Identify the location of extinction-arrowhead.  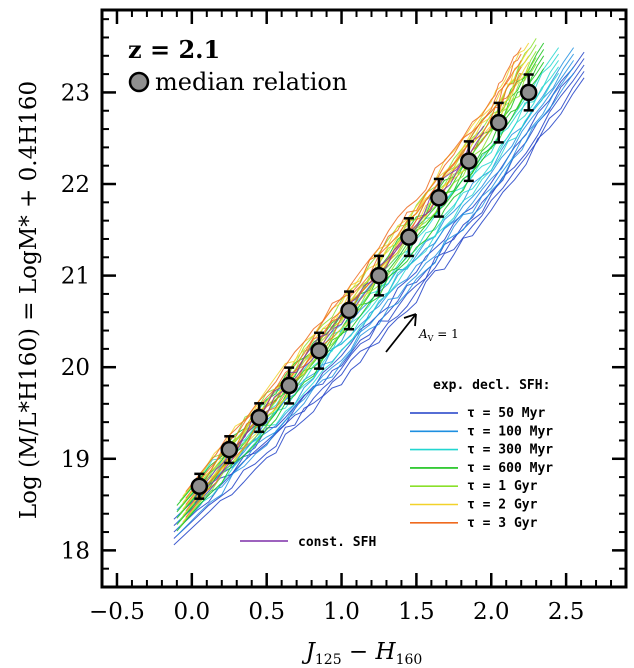
(410, 320).